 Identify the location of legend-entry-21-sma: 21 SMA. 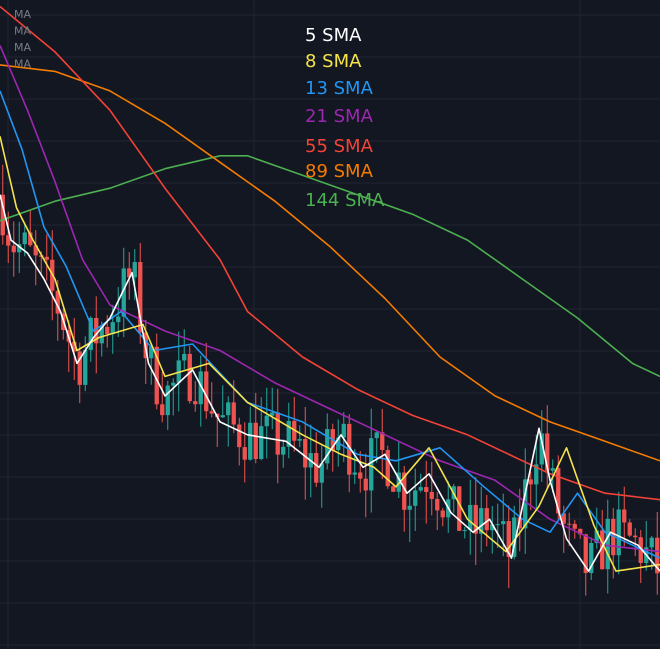
(339, 116).